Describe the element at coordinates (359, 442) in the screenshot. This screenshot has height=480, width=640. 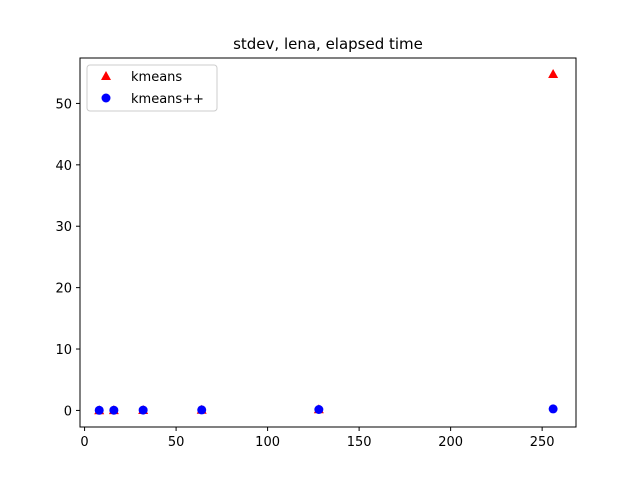
I see `x-tick-label: 150` at that location.